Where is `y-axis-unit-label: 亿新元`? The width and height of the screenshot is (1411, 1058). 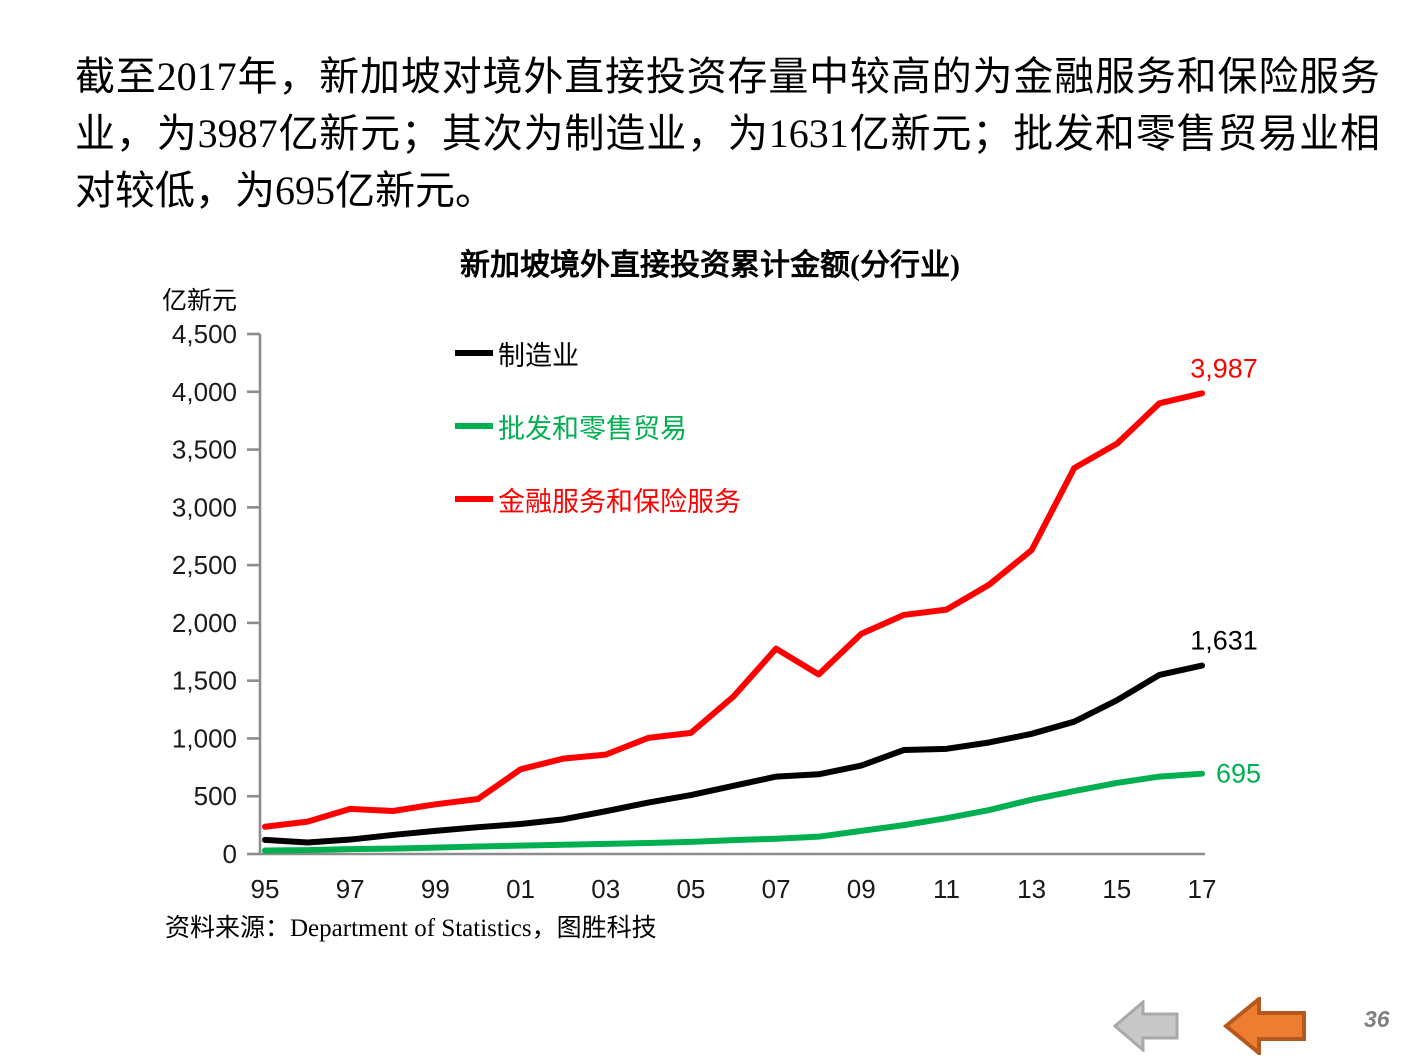 y-axis-unit-label: 亿新元 is located at coordinates (200, 301).